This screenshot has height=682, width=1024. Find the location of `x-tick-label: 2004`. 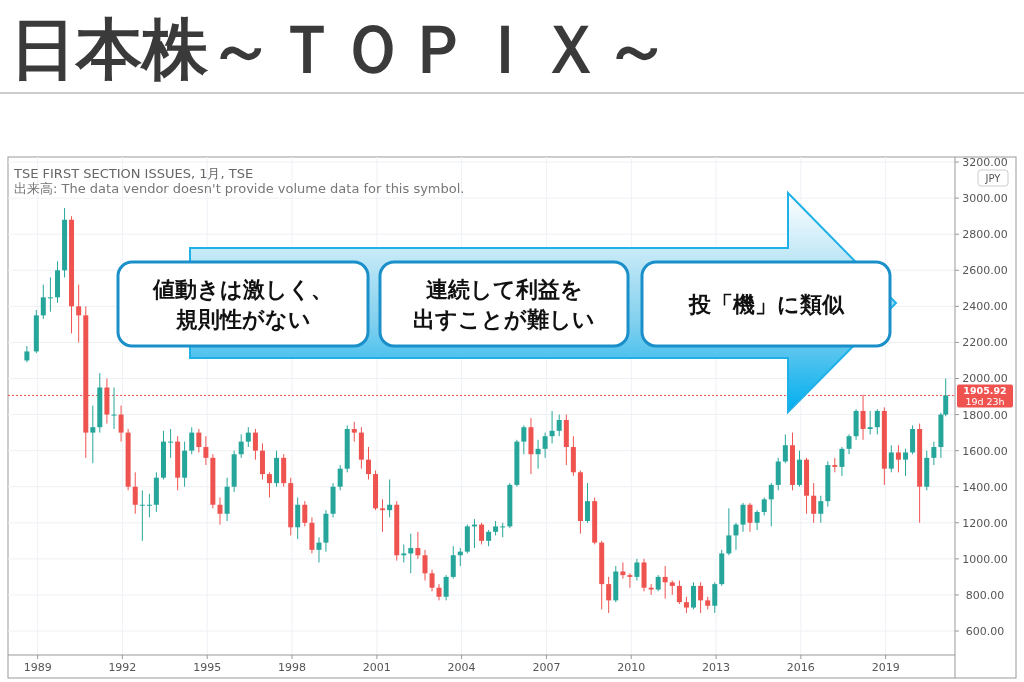

x-tick-label: 2004 is located at coordinates (461, 667).